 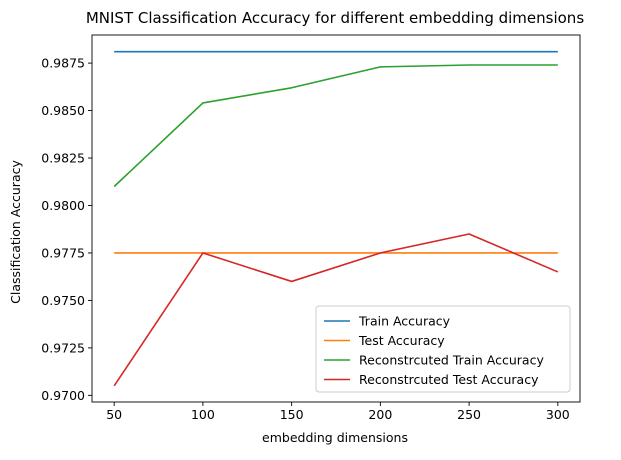 I want to click on y-tick-label: 0.9775, so click(x=63, y=252).